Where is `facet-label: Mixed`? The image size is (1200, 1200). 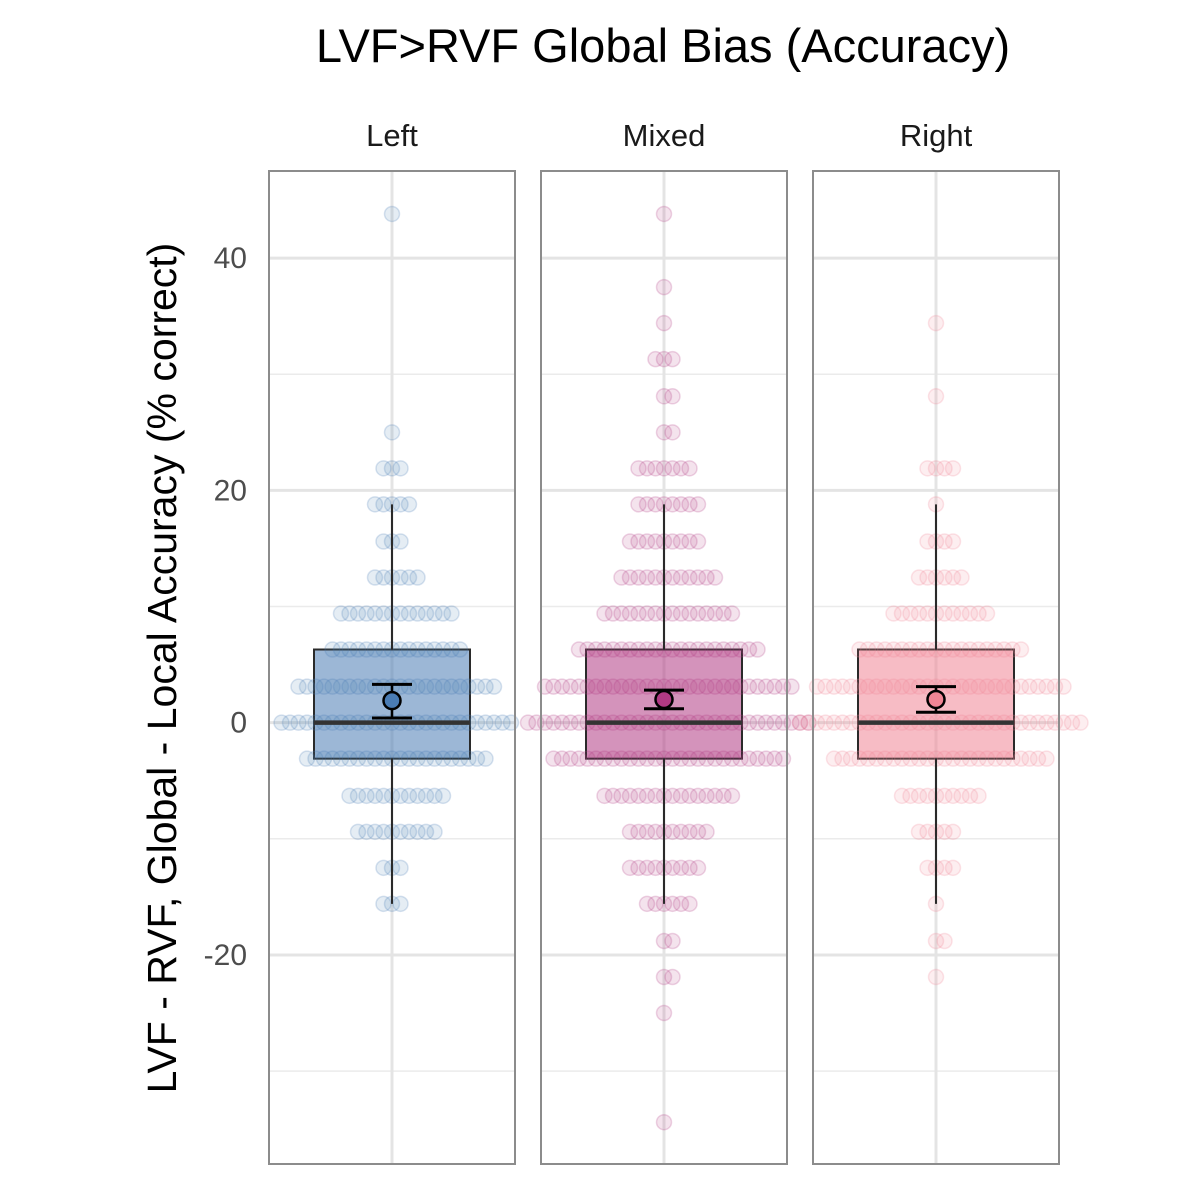
facet-label: Mixed is located at coordinates (664, 135).